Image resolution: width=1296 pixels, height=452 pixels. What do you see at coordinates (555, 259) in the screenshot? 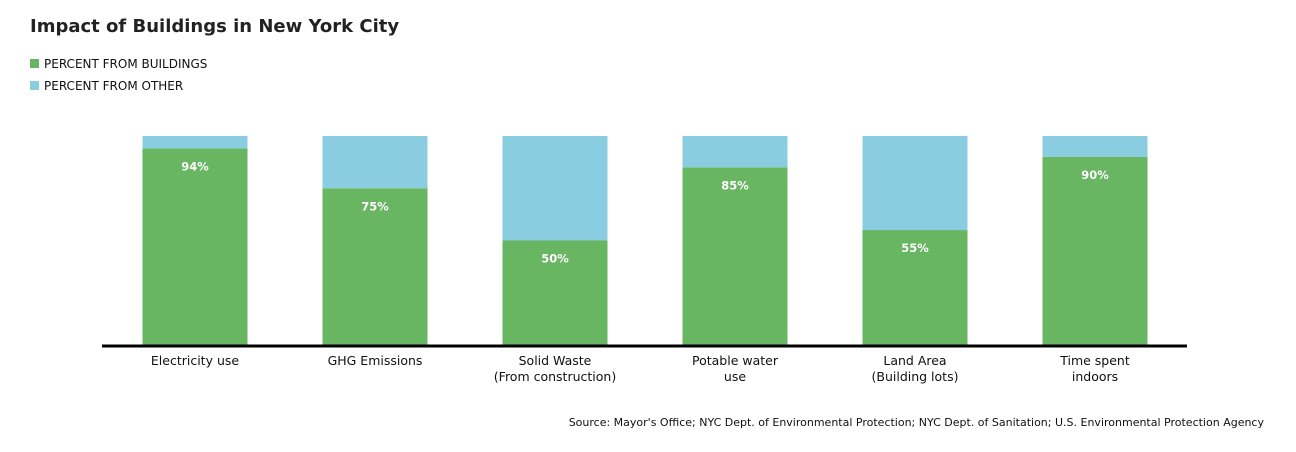
I see `value-label: 50%` at bounding box center [555, 259].